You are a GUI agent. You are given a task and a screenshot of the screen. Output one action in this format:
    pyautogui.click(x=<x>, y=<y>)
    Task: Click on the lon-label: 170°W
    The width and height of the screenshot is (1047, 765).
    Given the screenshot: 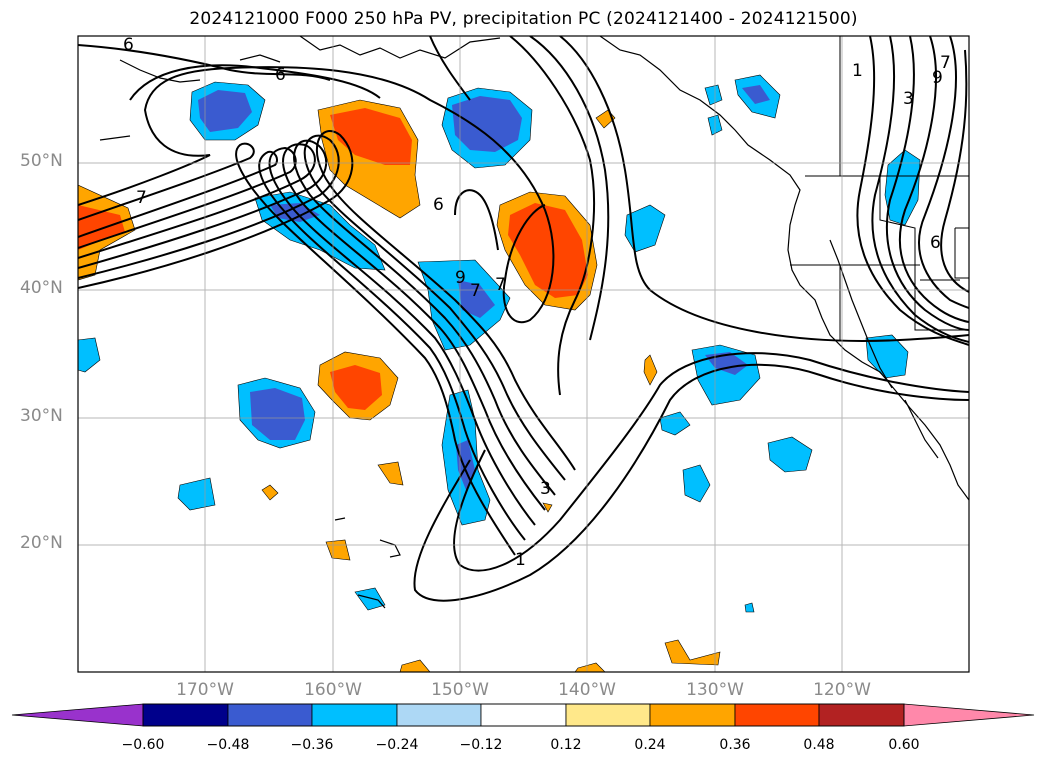 What is the action you would take?
    pyautogui.click(x=205, y=690)
    